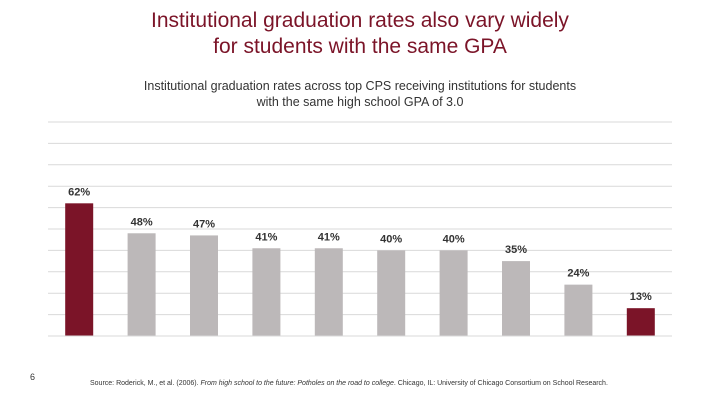  Describe the element at coordinates (204, 224) in the screenshot. I see `data-label-3: 47%` at that location.